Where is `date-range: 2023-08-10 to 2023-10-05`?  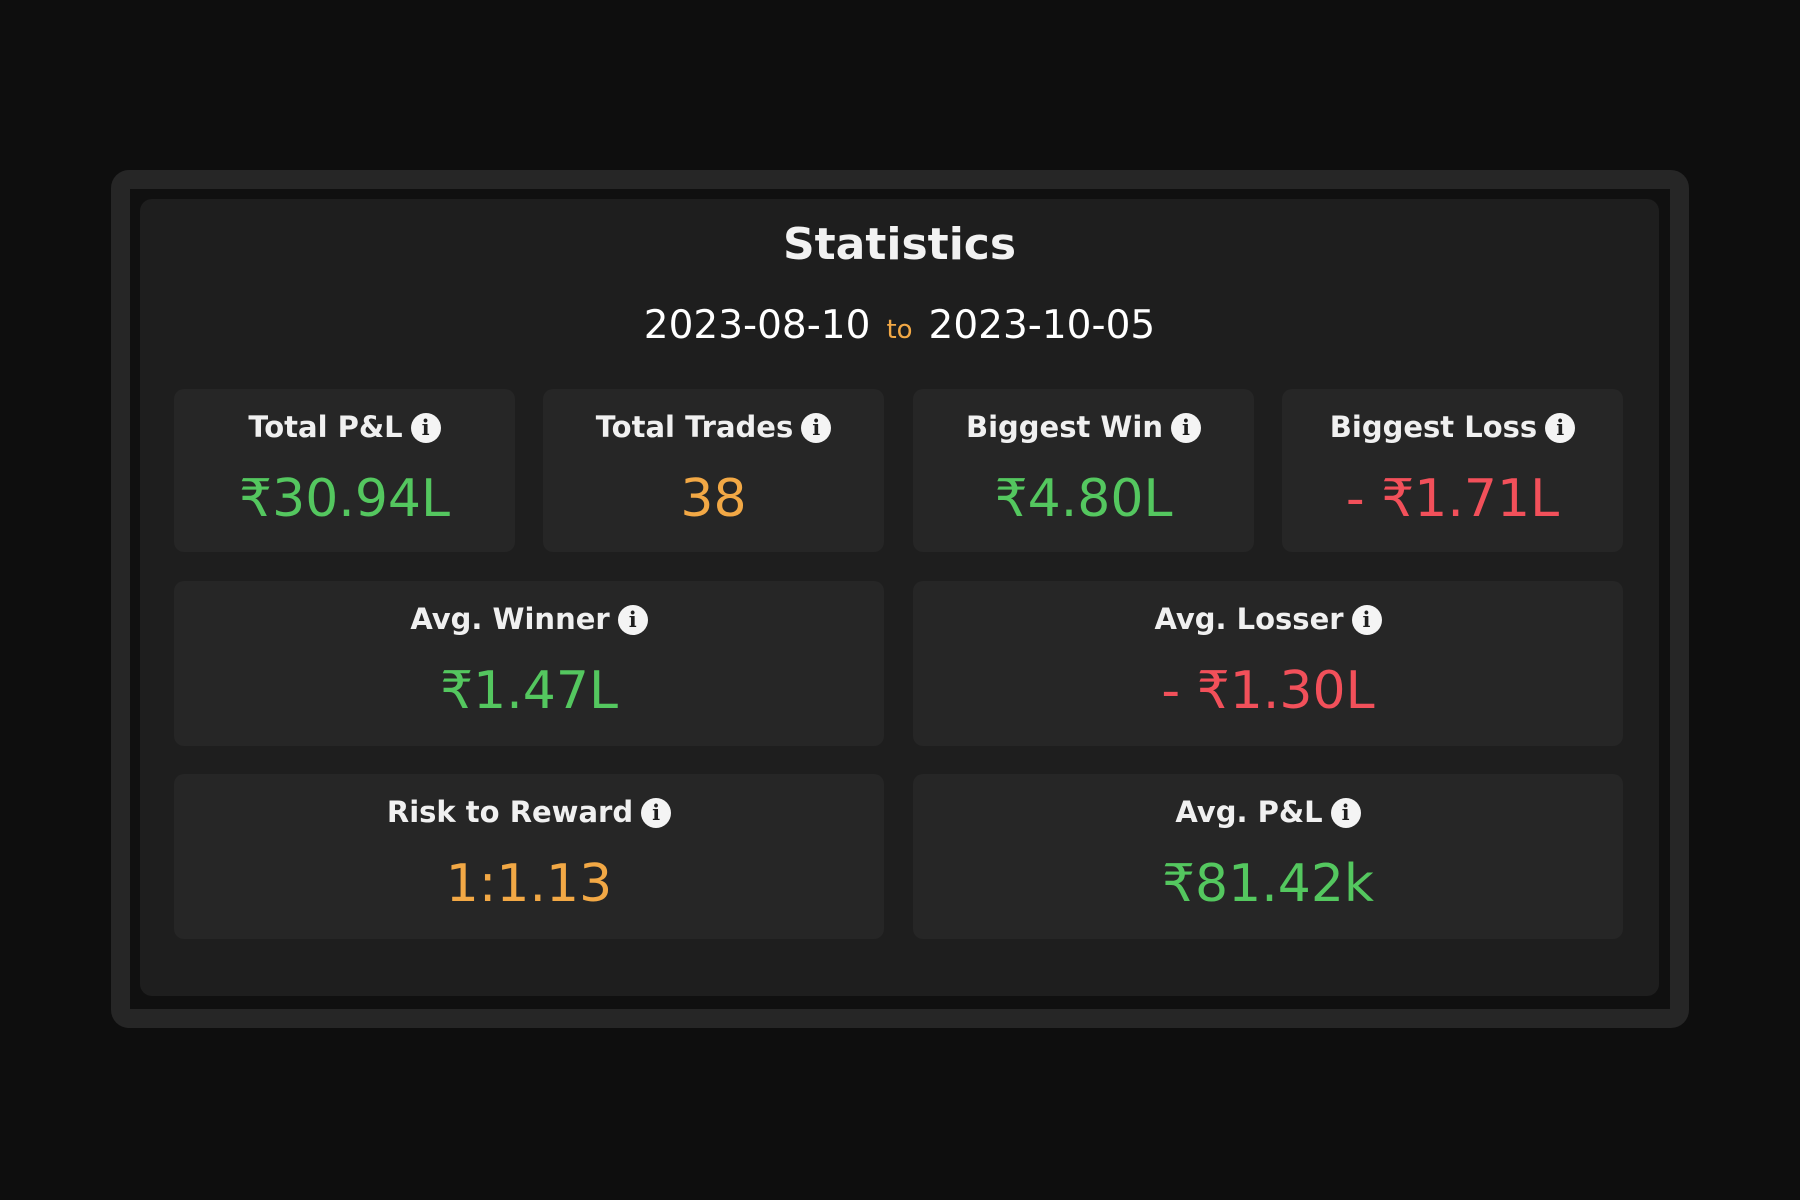
date-range: 2023-08-10 to 2023-10-05 is located at coordinates (899, 328).